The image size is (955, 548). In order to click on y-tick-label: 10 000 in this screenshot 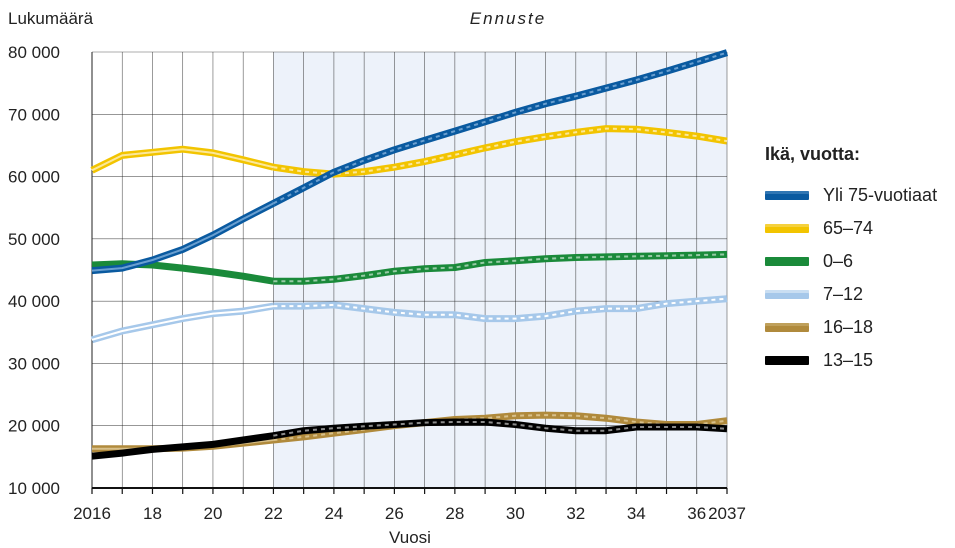, I will do `click(34, 488)`.